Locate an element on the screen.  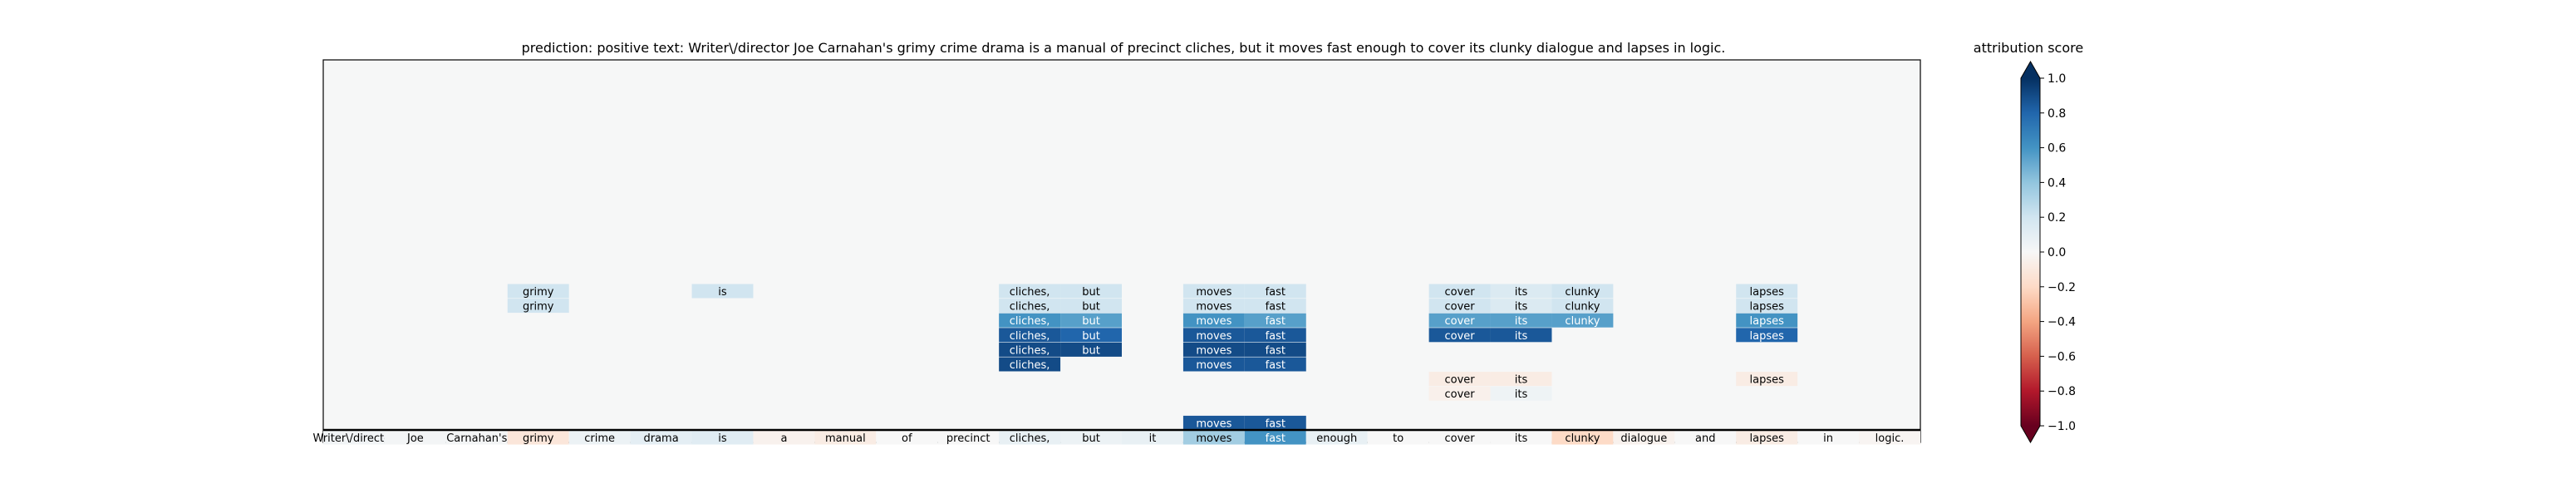
heatmap-cell-label-5-2: moves is located at coordinates (1213, 337).